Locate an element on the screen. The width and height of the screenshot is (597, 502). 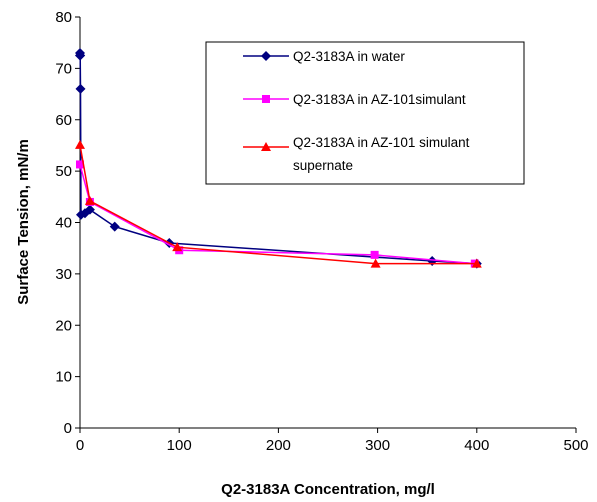
legend-entry-water: Q2-3183A in water is located at coordinates (324, 56).